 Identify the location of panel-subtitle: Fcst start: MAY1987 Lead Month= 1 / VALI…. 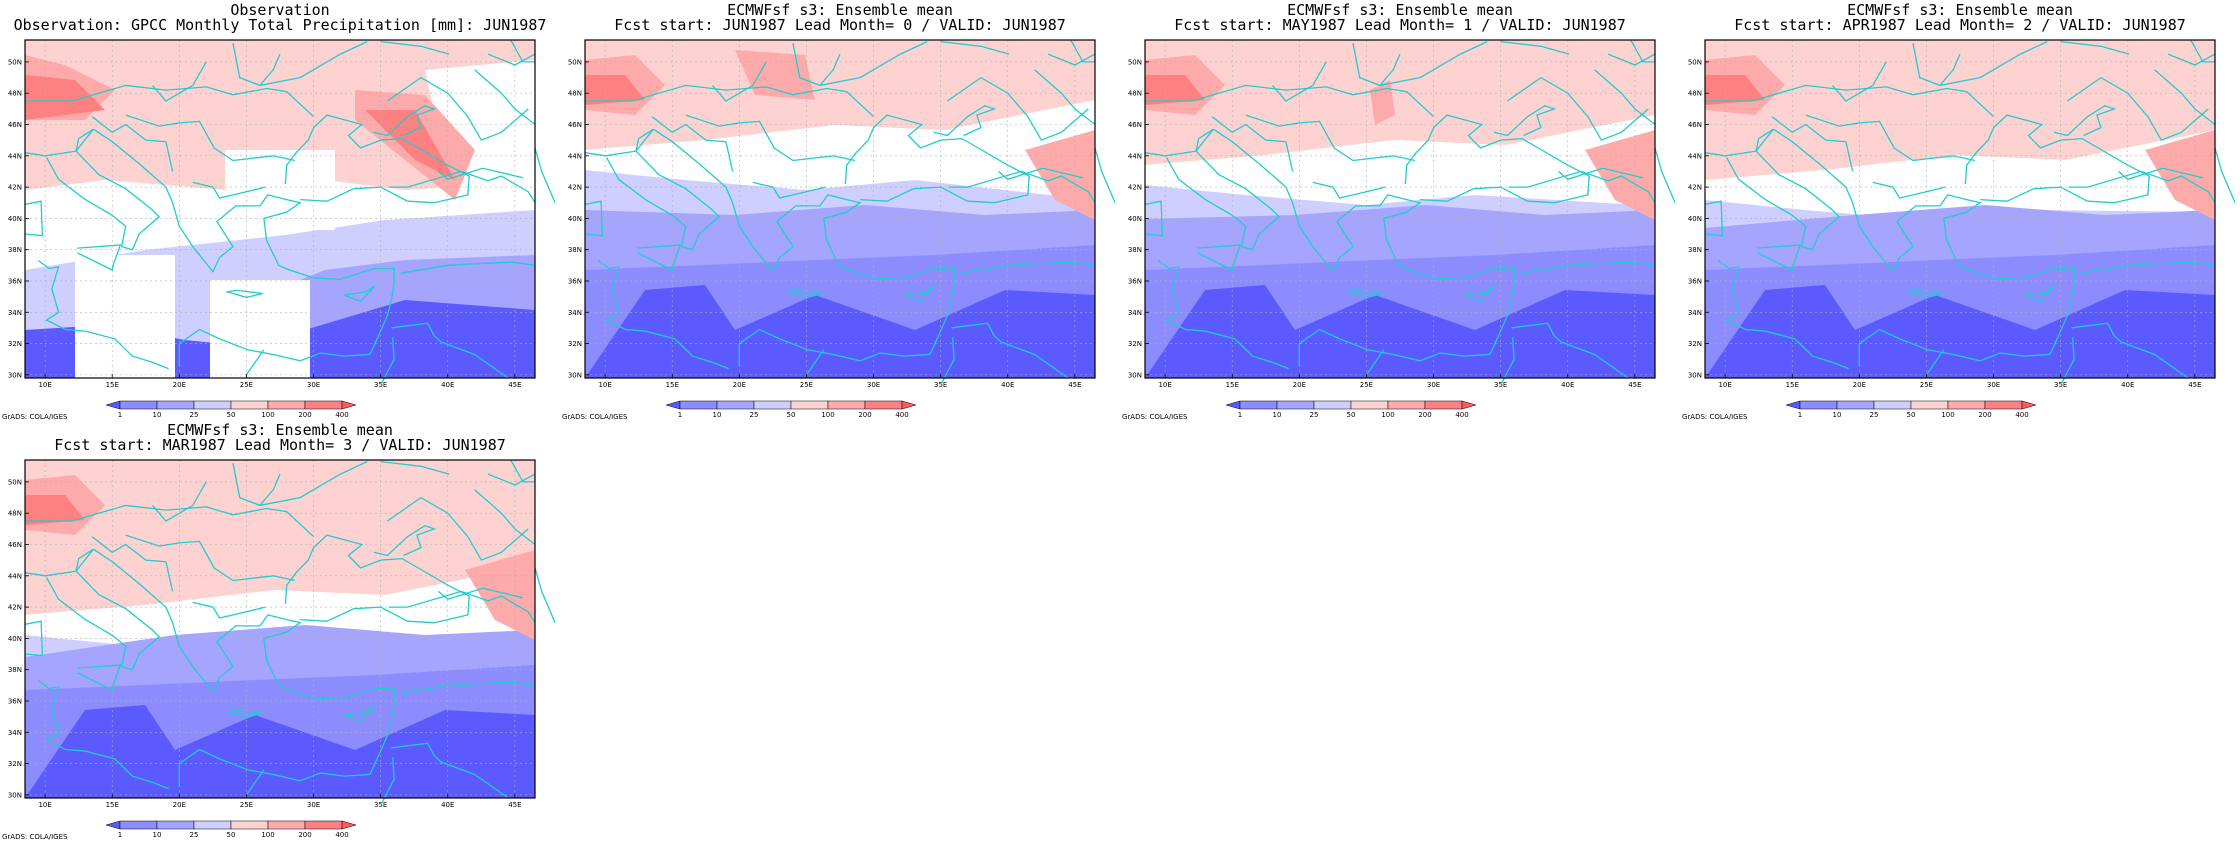
(1400, 25).